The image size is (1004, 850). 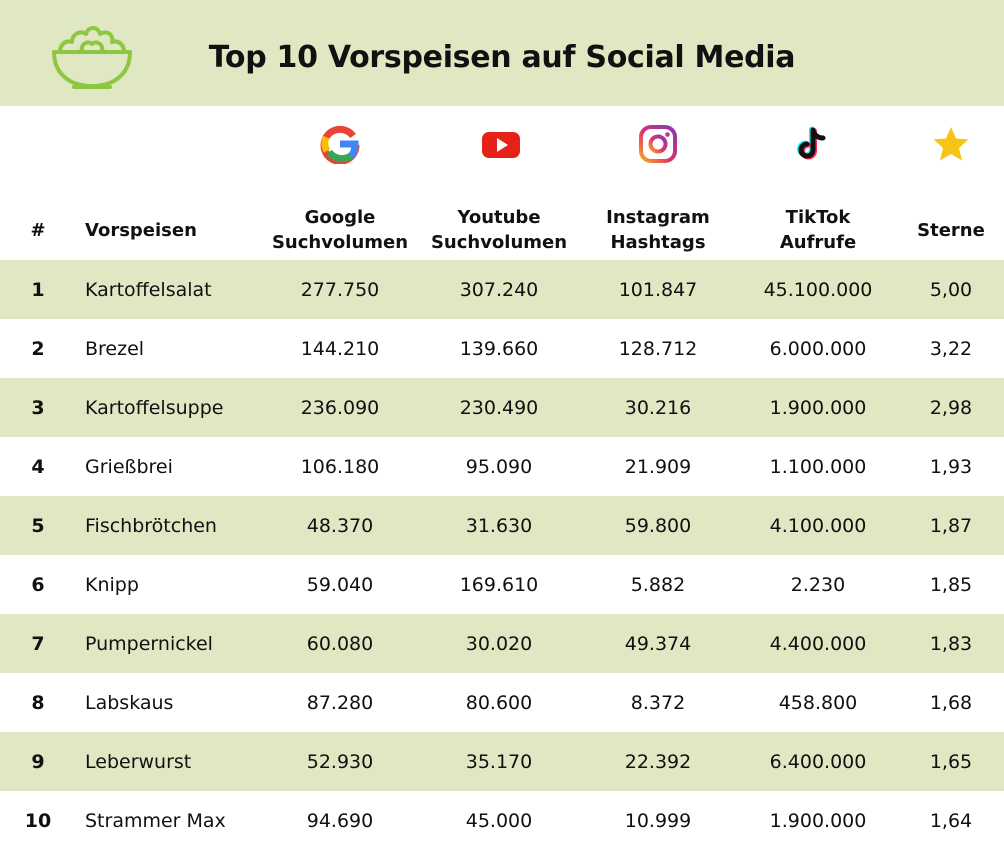 I want to click on header-rank-label: #, so click(x=38, y=230).